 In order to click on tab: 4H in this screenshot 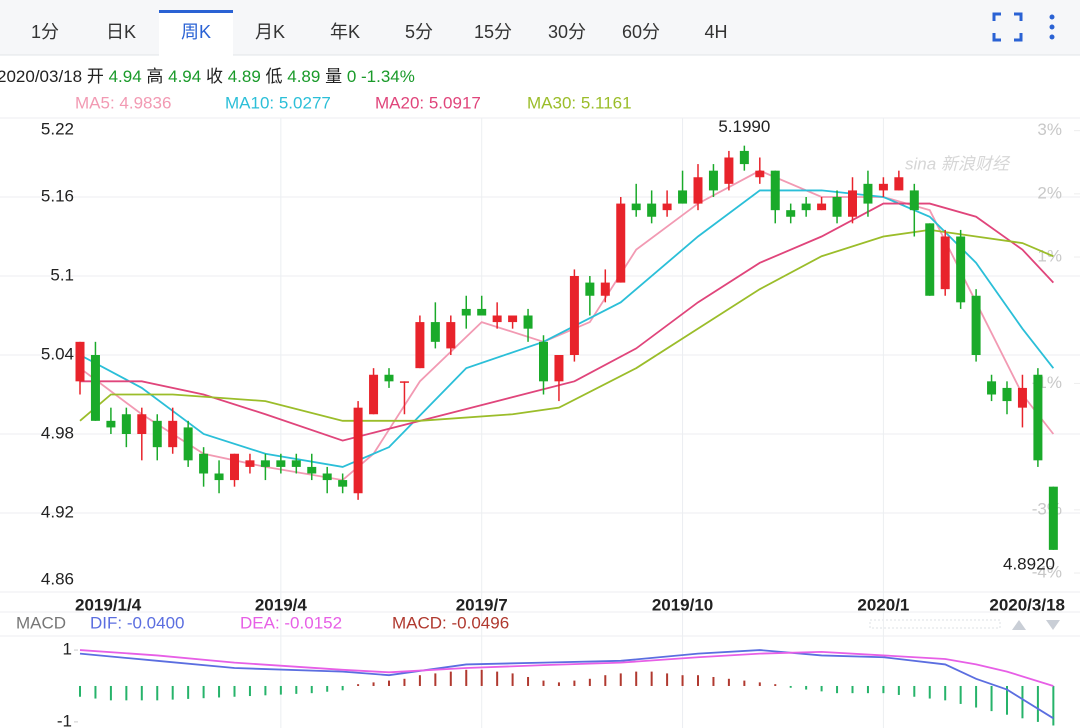, I will do `click(715, 32)`.